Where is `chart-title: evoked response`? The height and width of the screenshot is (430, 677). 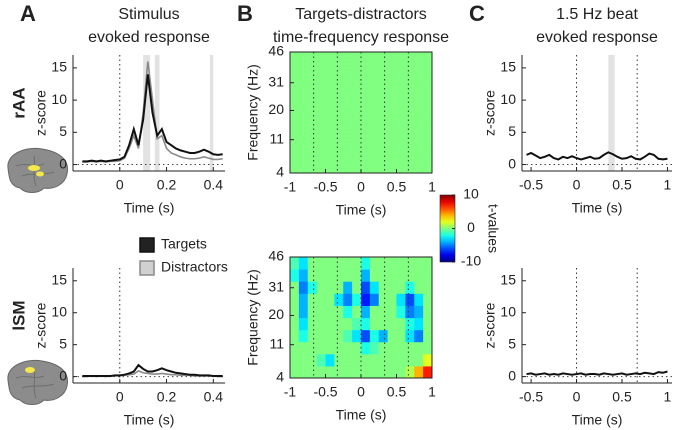
chart-title: evoked response is located at coordinates (597, 37).